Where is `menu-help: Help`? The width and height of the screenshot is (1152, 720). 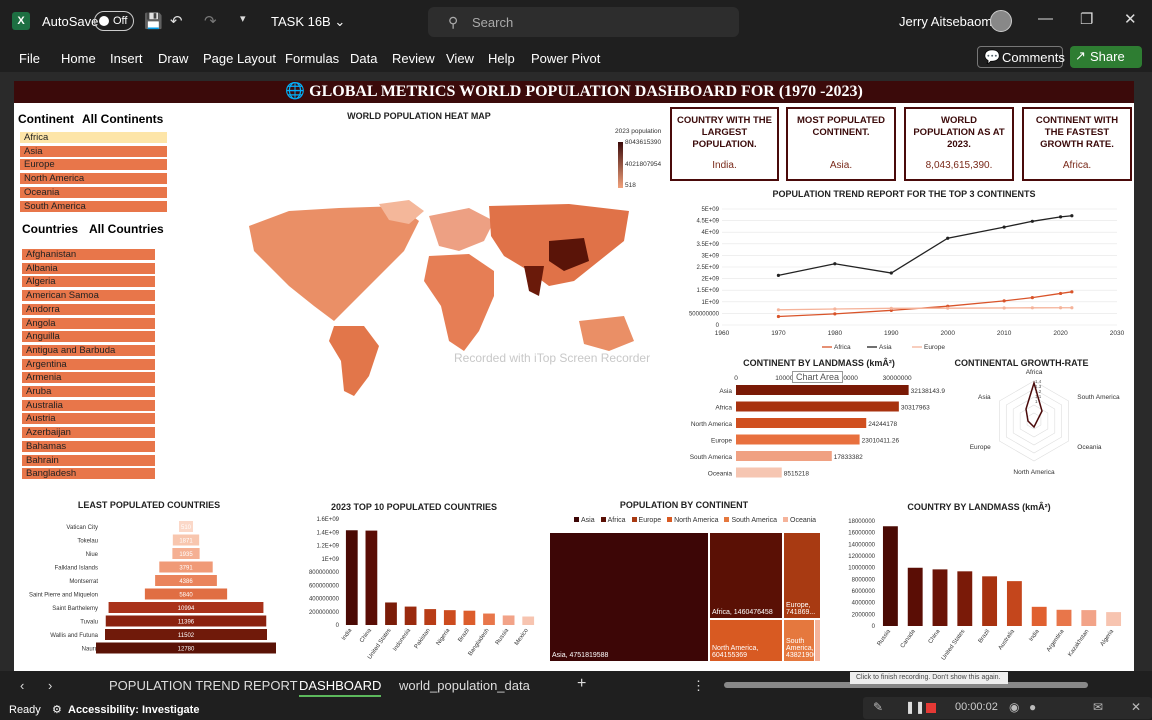 menu-help: Help is located at coordinates (501, 58).